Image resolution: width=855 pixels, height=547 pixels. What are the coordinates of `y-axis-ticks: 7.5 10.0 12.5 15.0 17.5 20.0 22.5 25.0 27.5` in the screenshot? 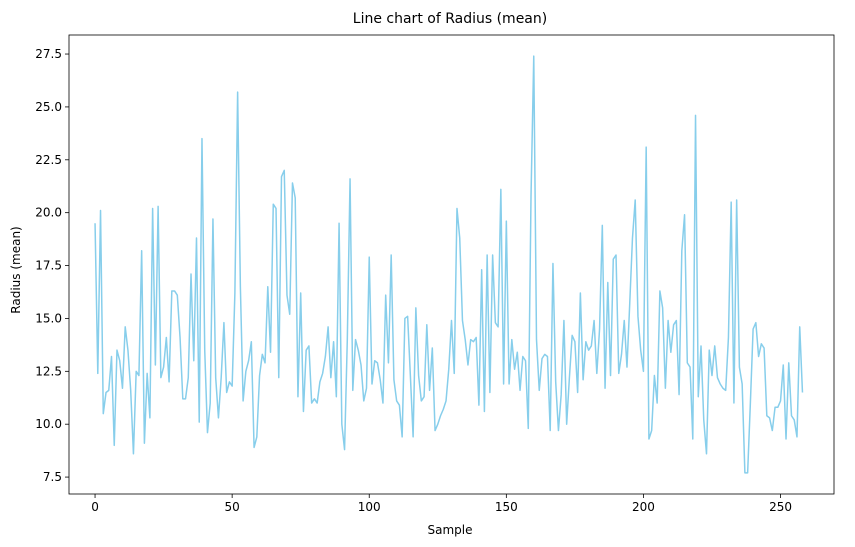 It's located at (52, 265).